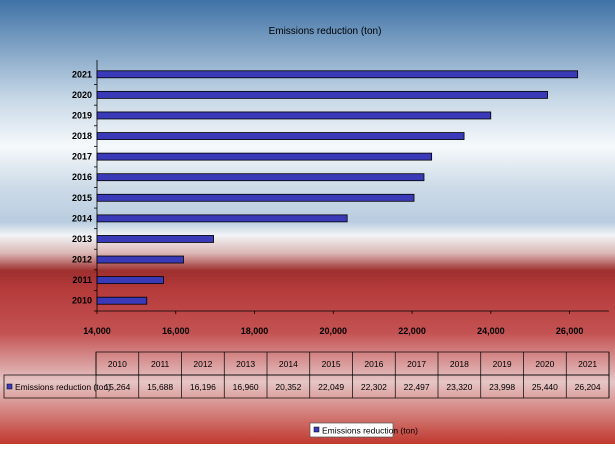 The image size is (615, 449). Describe the element at coordinates (82, 239) in the screenshot. I see `y-tick-label: 2013` at that location.